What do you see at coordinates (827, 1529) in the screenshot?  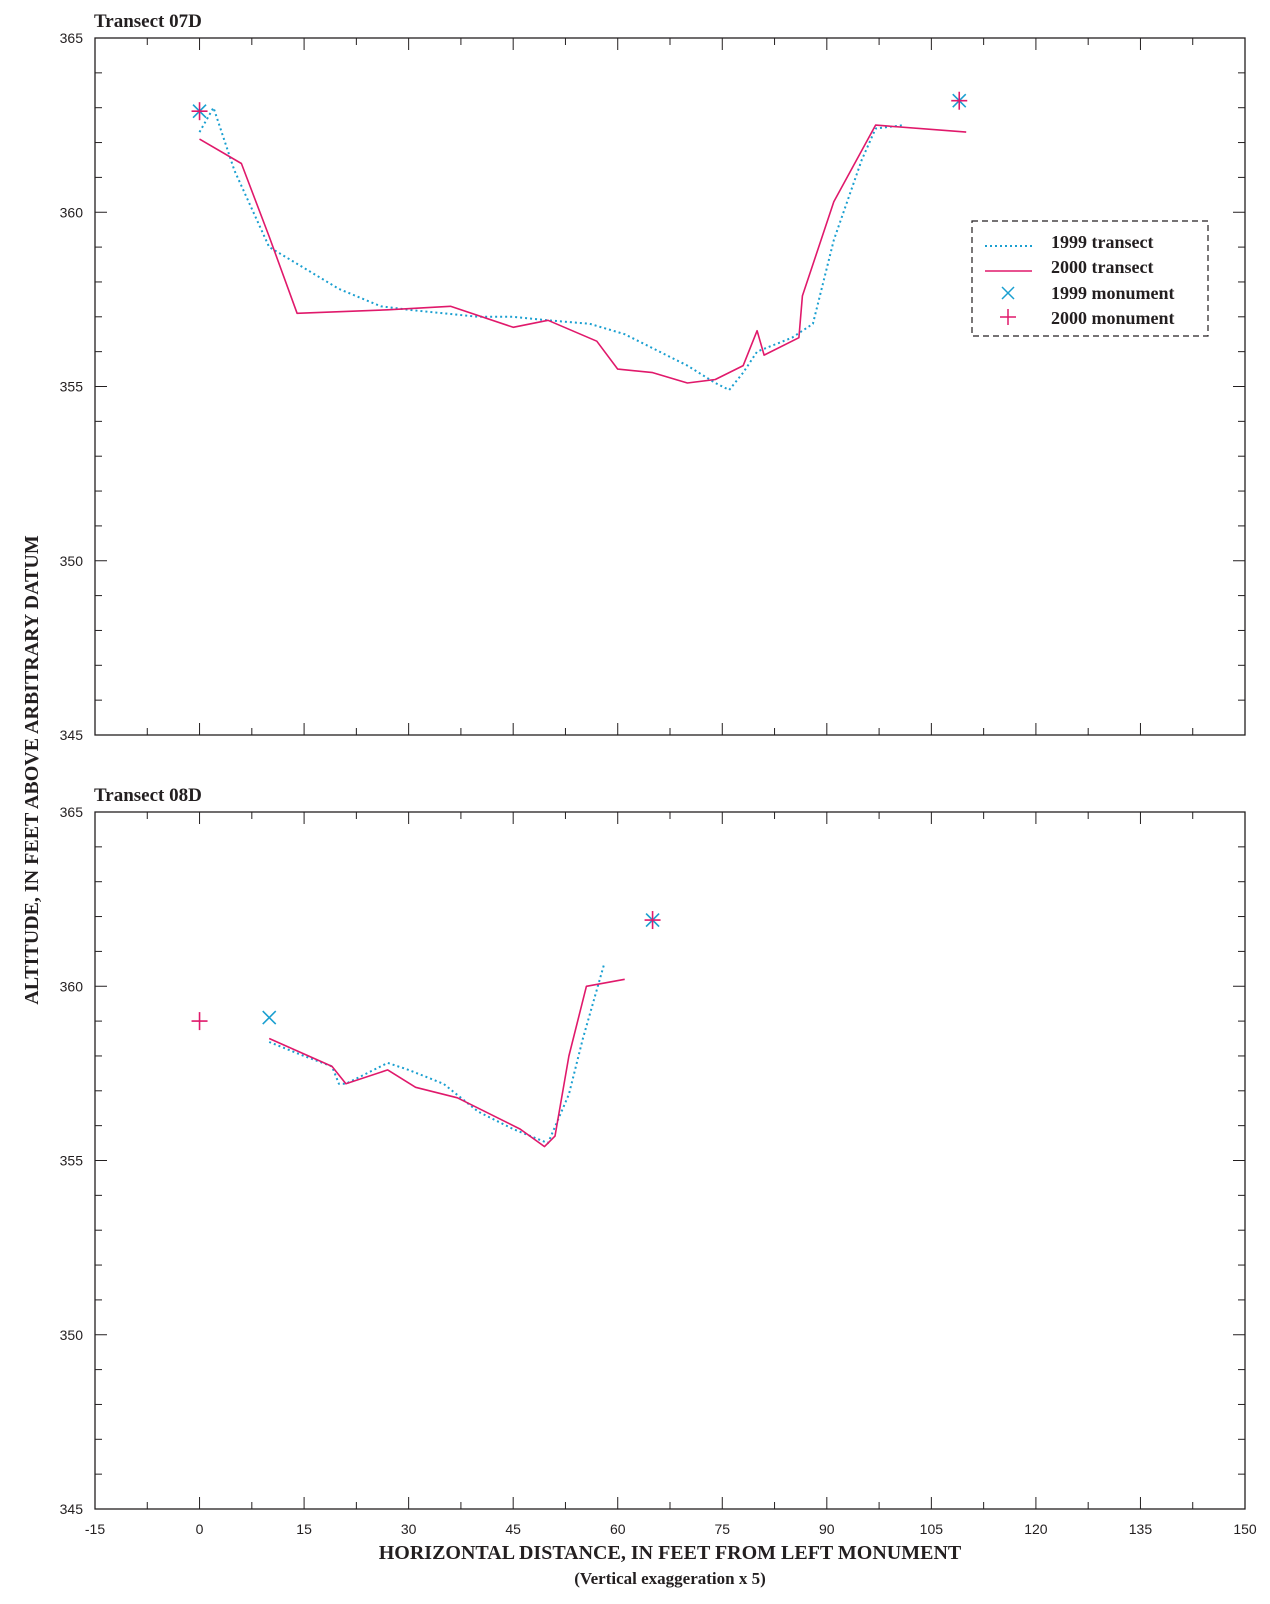 I see `x-tick-label: 90` at bounding box center [827, 1529].